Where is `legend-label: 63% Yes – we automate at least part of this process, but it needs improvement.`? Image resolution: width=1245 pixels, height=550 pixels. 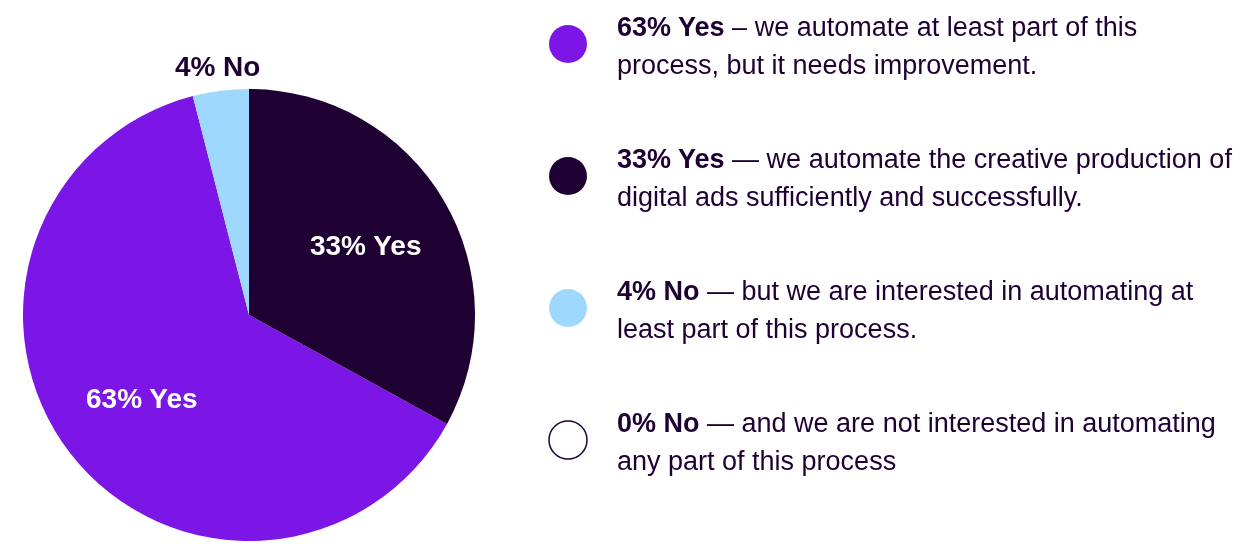 legend-label: 63% Yes – we automate at least part of this process, but it needs improvement. is located at coordinates (878, 46).